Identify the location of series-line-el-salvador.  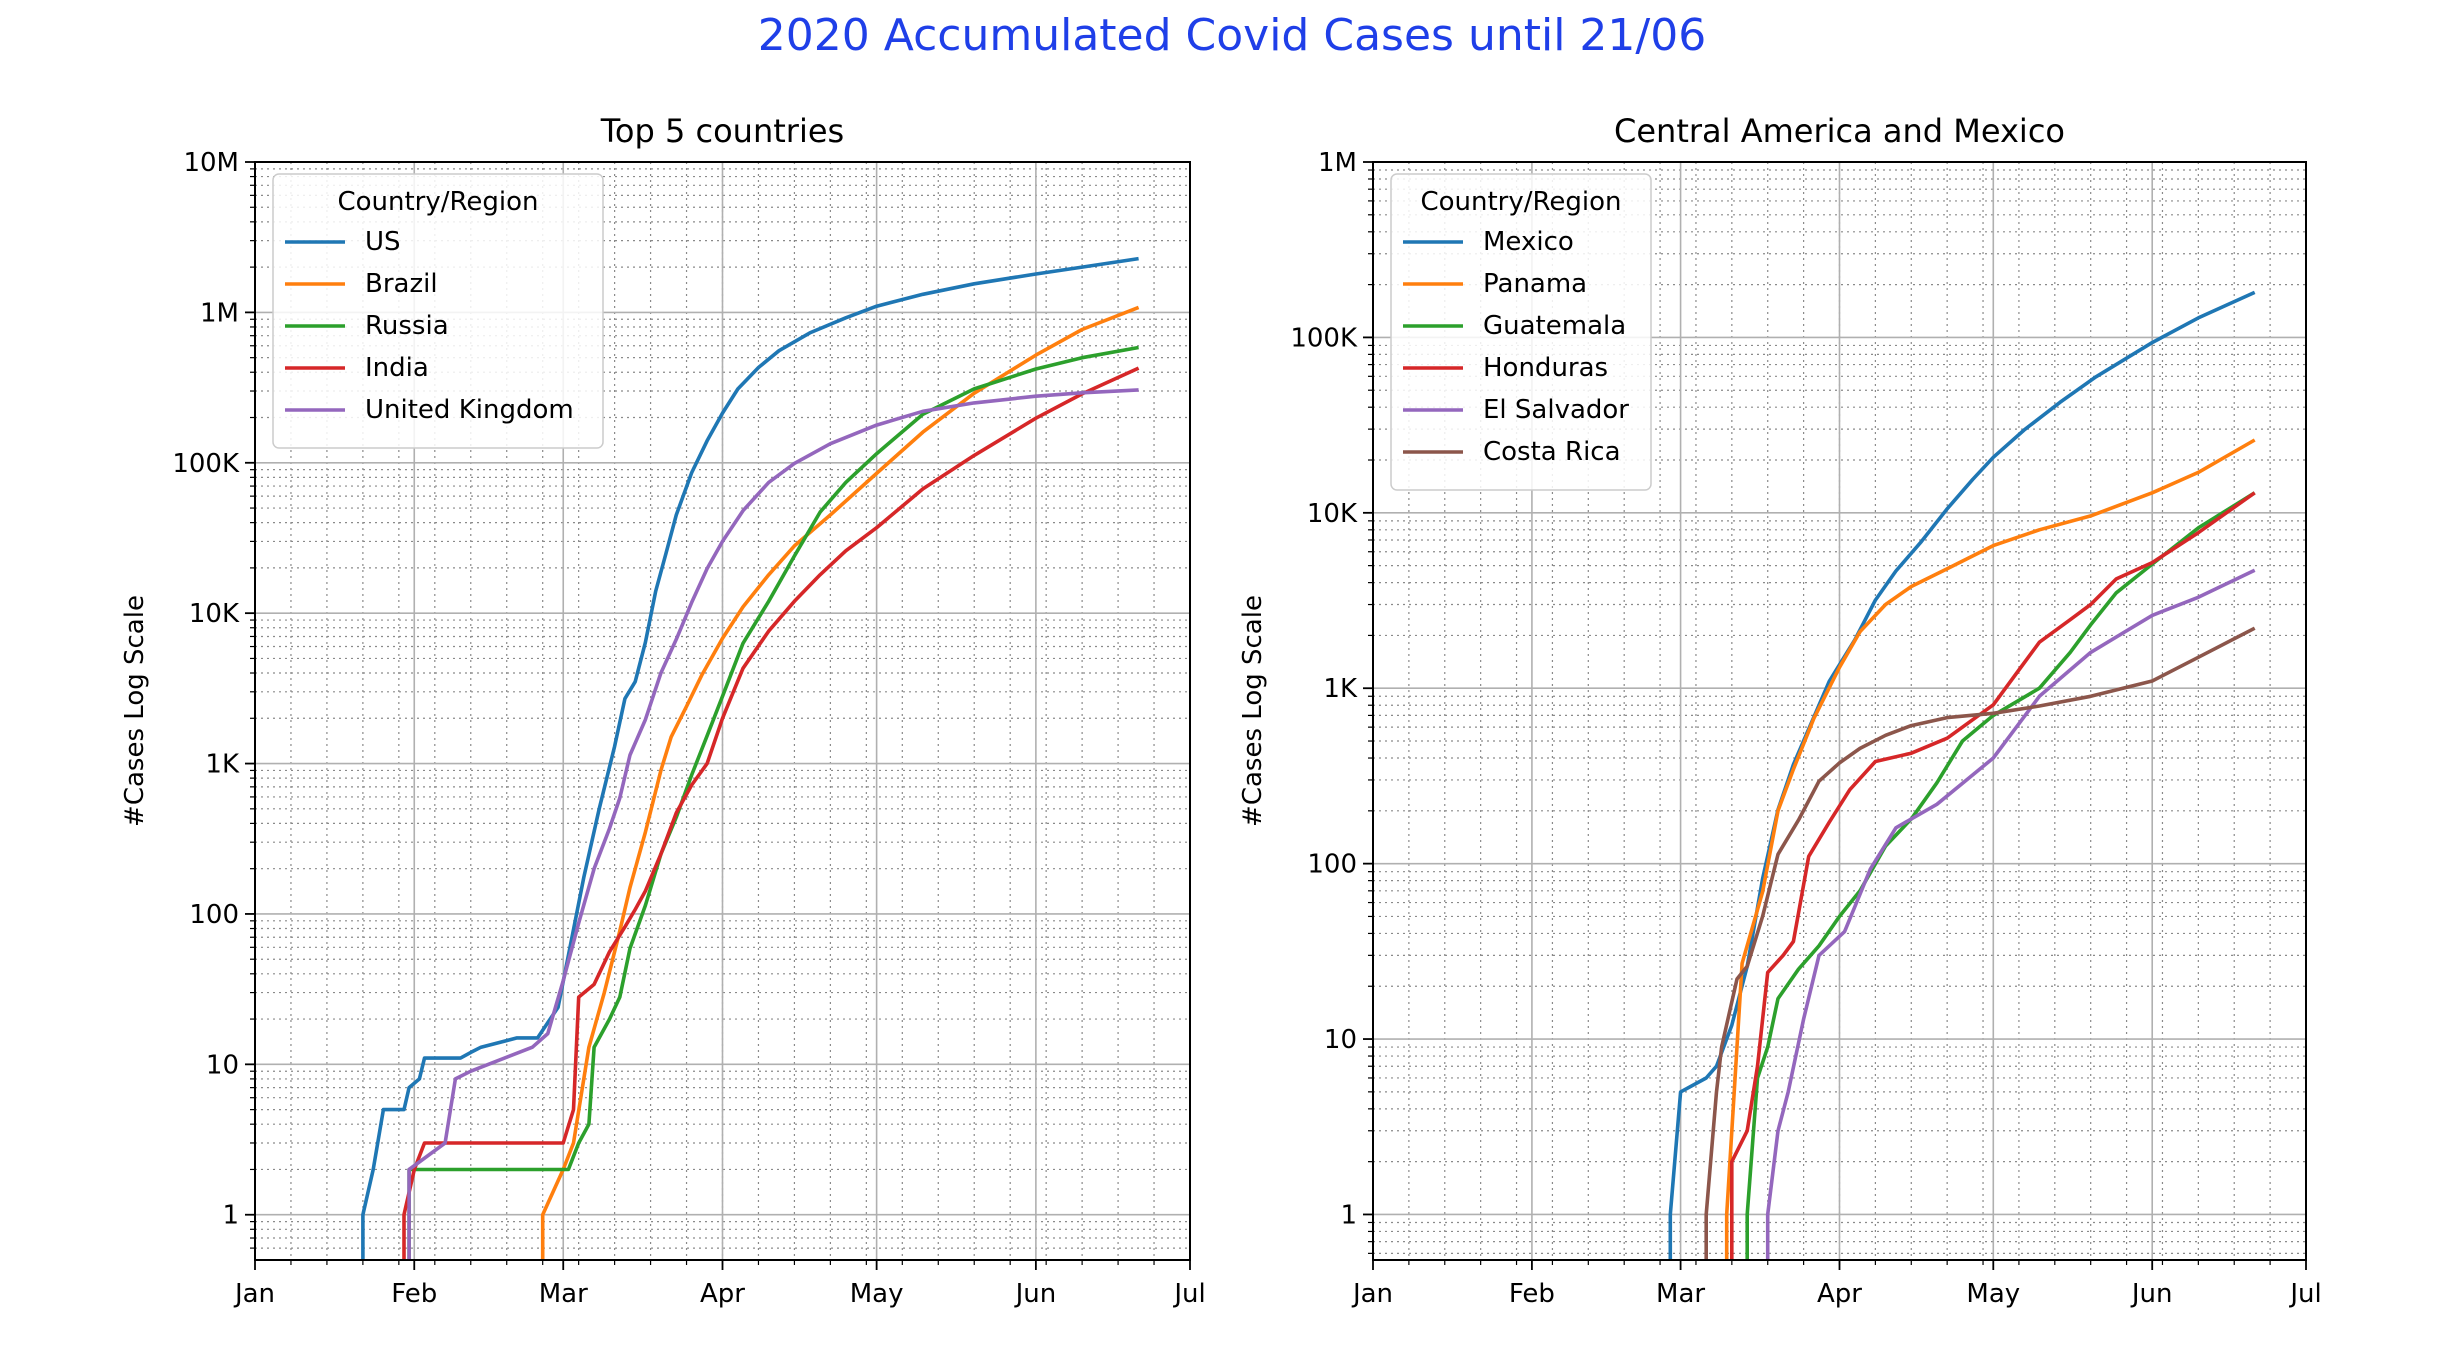
(2010, 914).